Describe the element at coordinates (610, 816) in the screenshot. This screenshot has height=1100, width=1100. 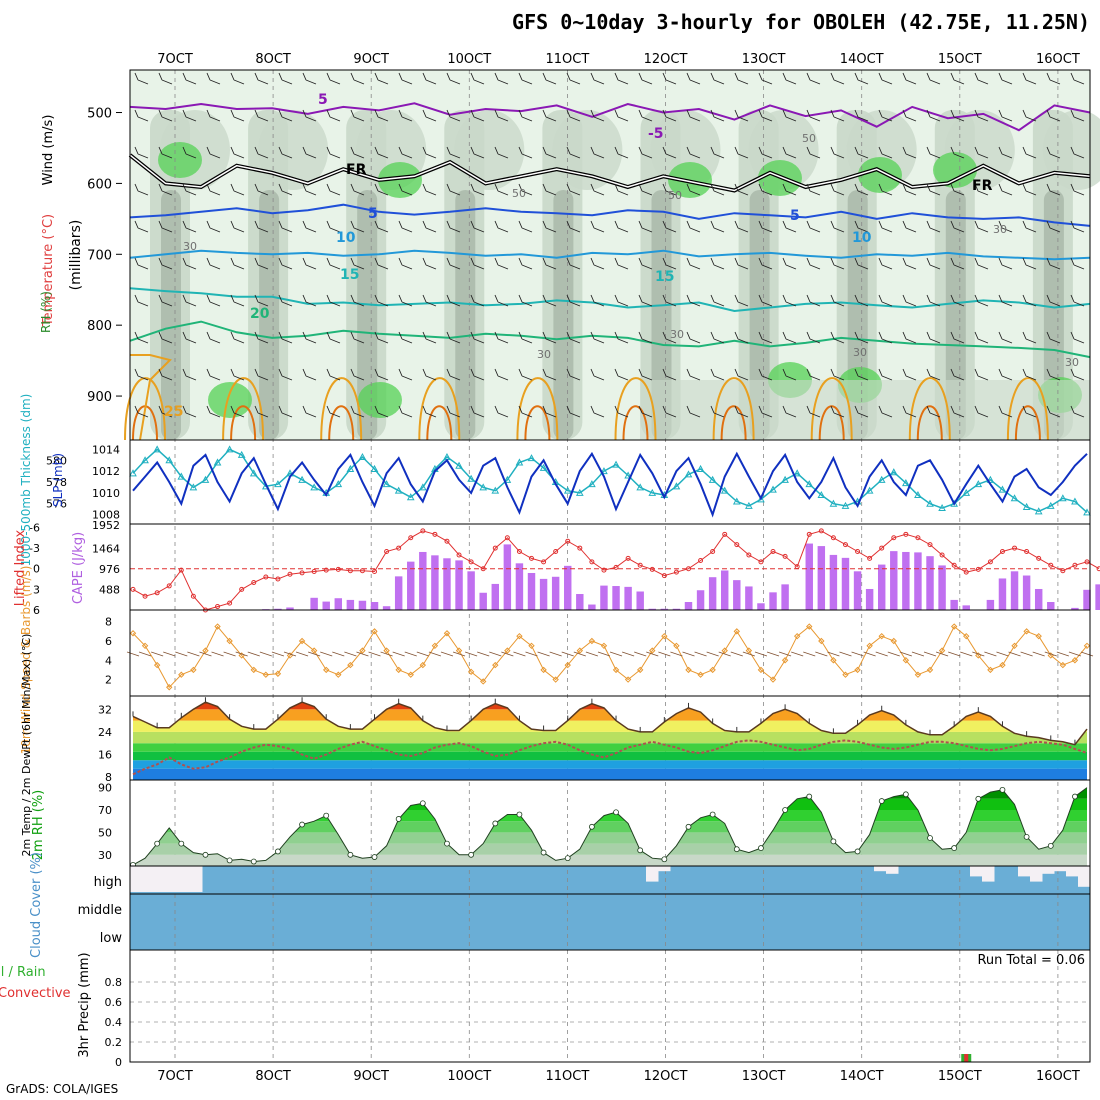
I see `rh2m-color-band` at that location.